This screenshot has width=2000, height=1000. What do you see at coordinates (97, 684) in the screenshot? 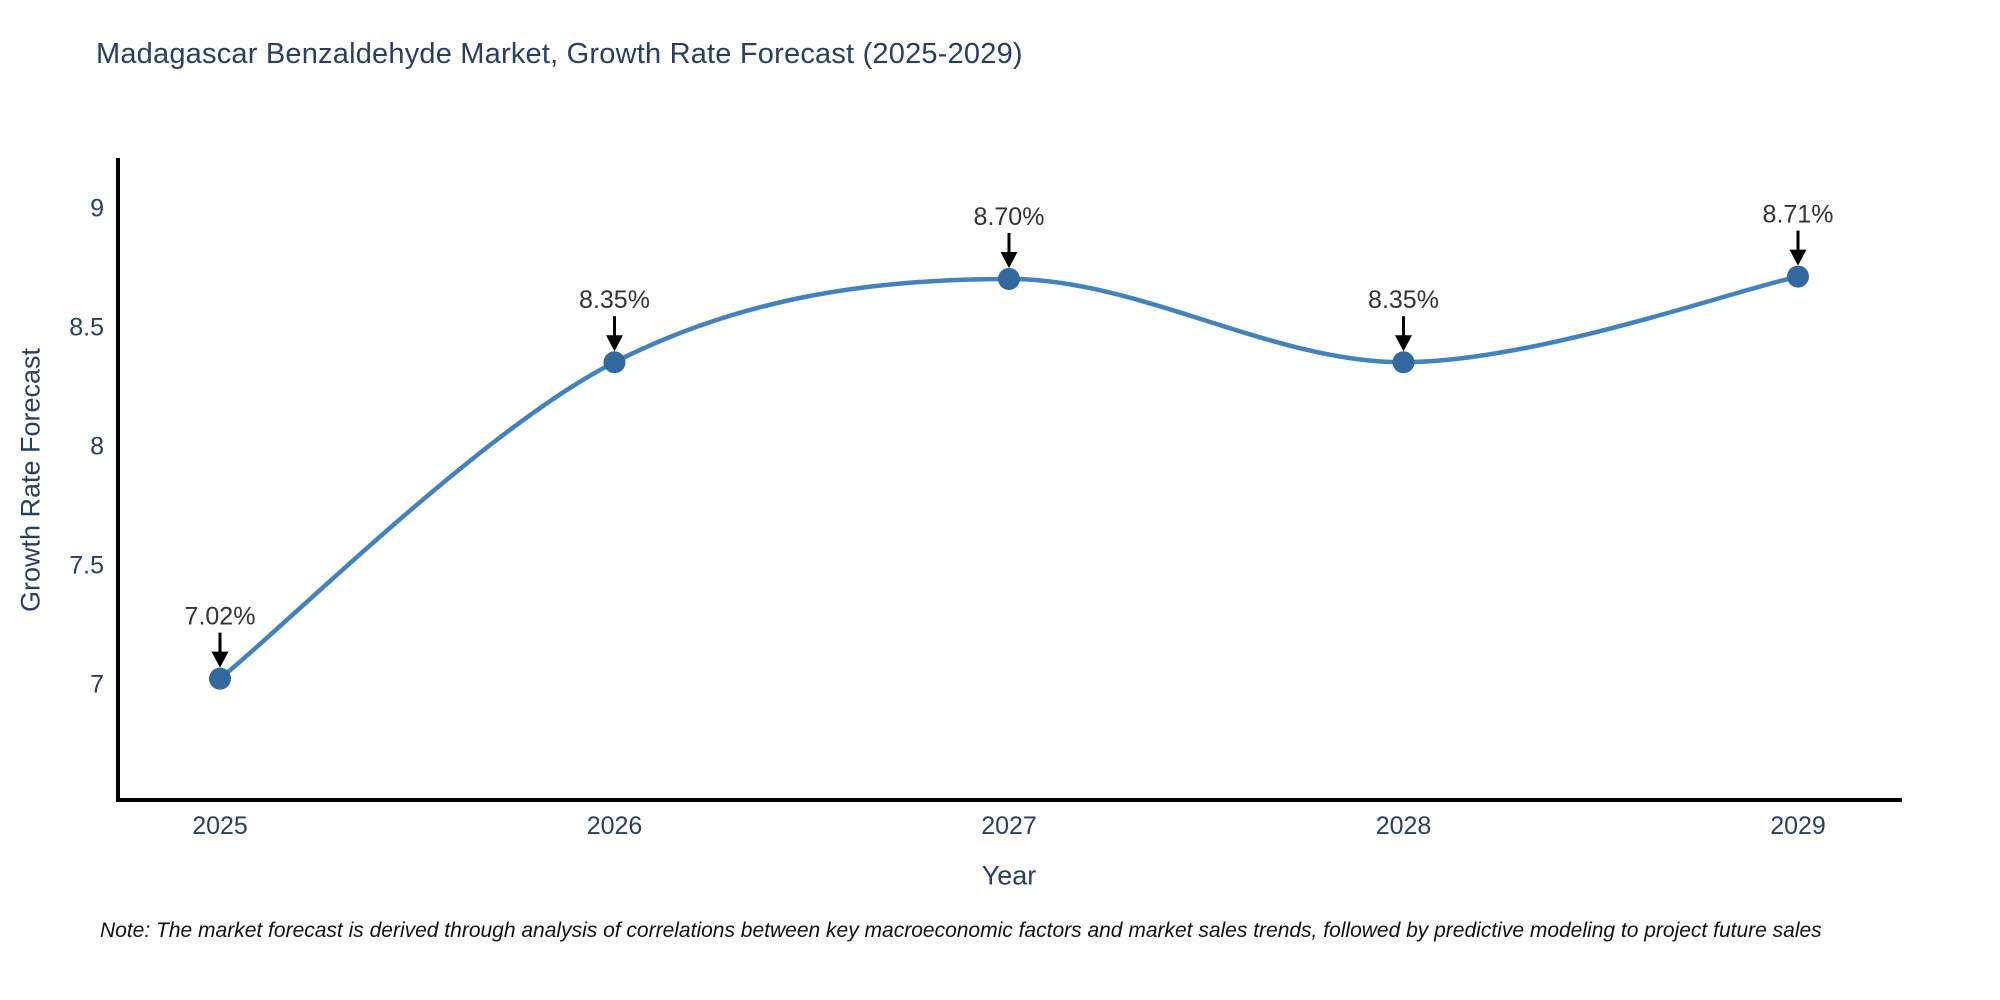
I see `y-tick-label: 7` at bounding box center [97, 684].